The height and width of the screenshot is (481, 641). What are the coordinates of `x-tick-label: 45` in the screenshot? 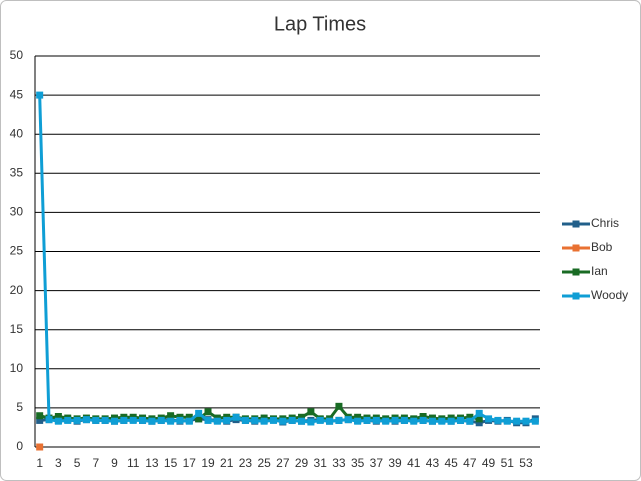 It's located at (451, 463).